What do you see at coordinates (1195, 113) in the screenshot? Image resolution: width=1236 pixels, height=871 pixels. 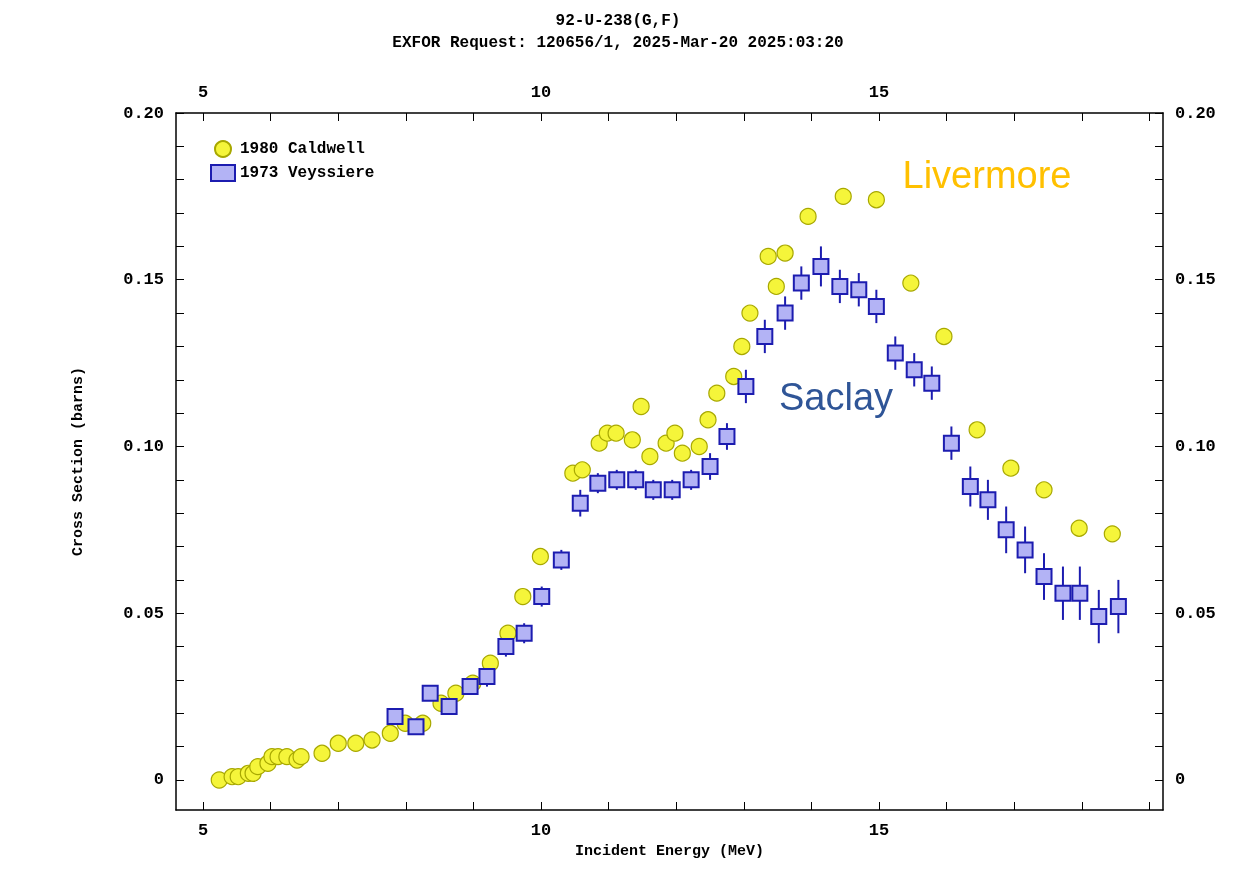 I see `y2-tick-label: 0.20` at bounding box center [1195, 113].